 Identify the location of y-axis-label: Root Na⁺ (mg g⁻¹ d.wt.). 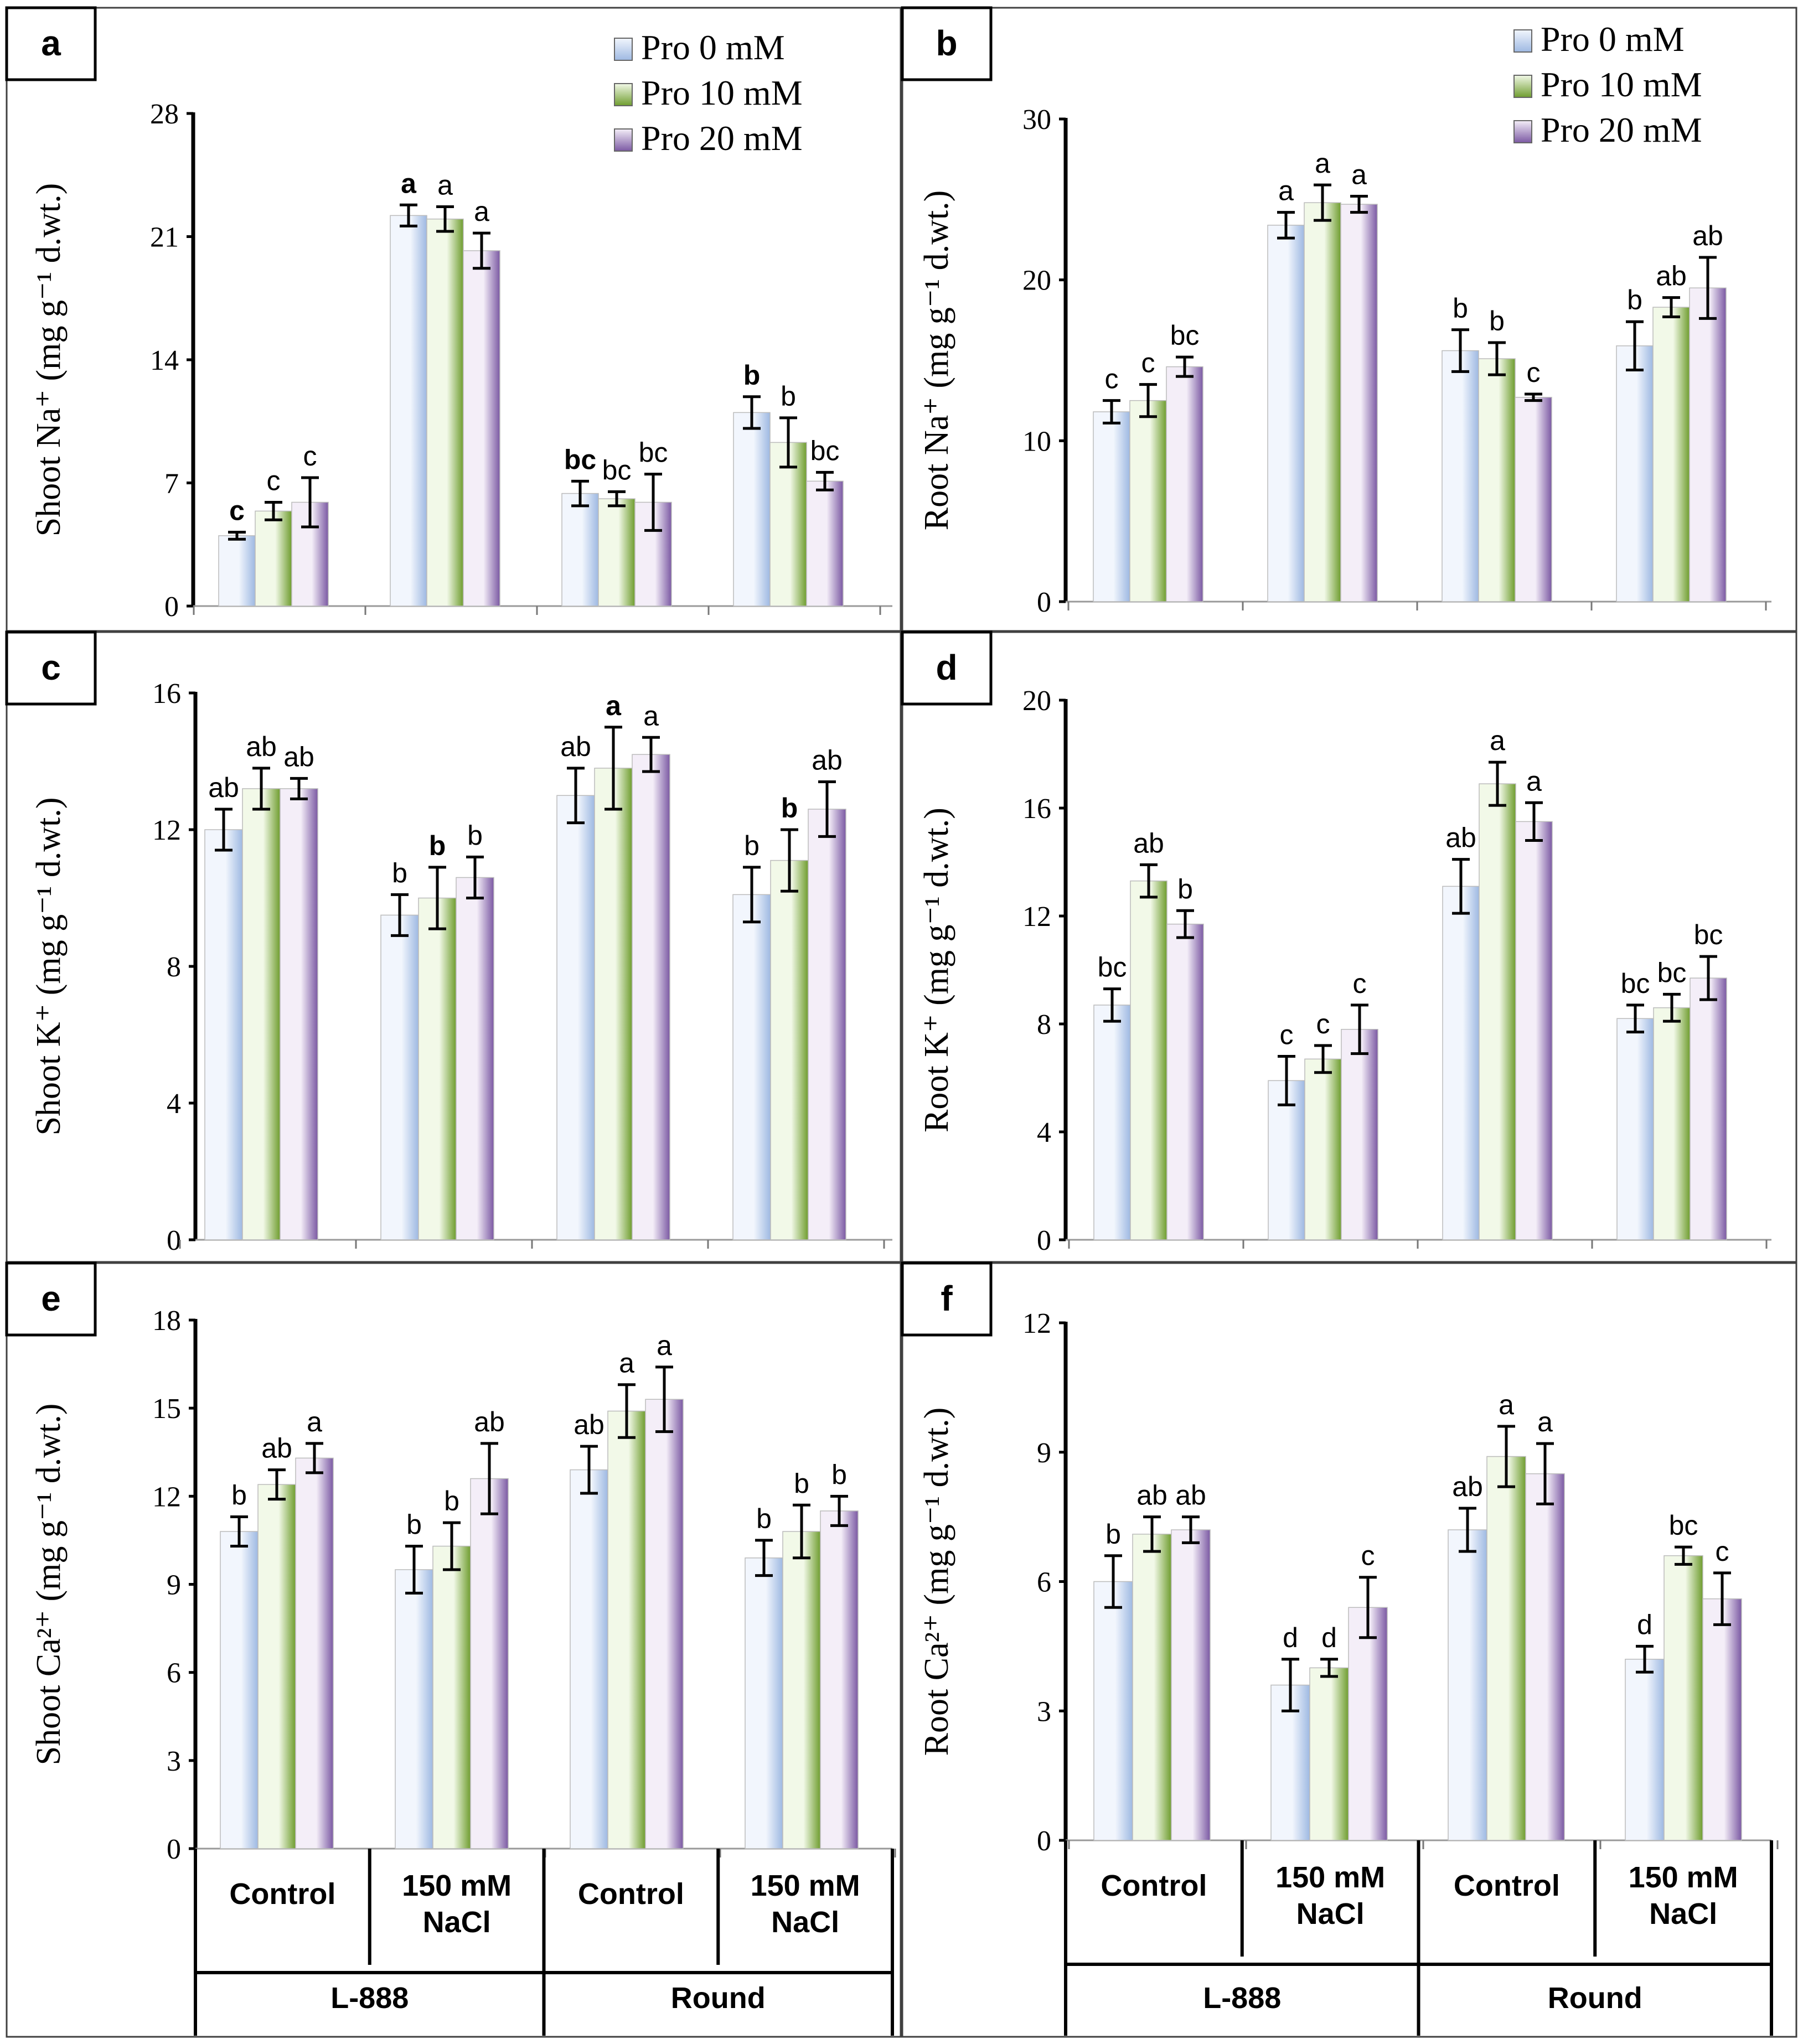
(936, 360).